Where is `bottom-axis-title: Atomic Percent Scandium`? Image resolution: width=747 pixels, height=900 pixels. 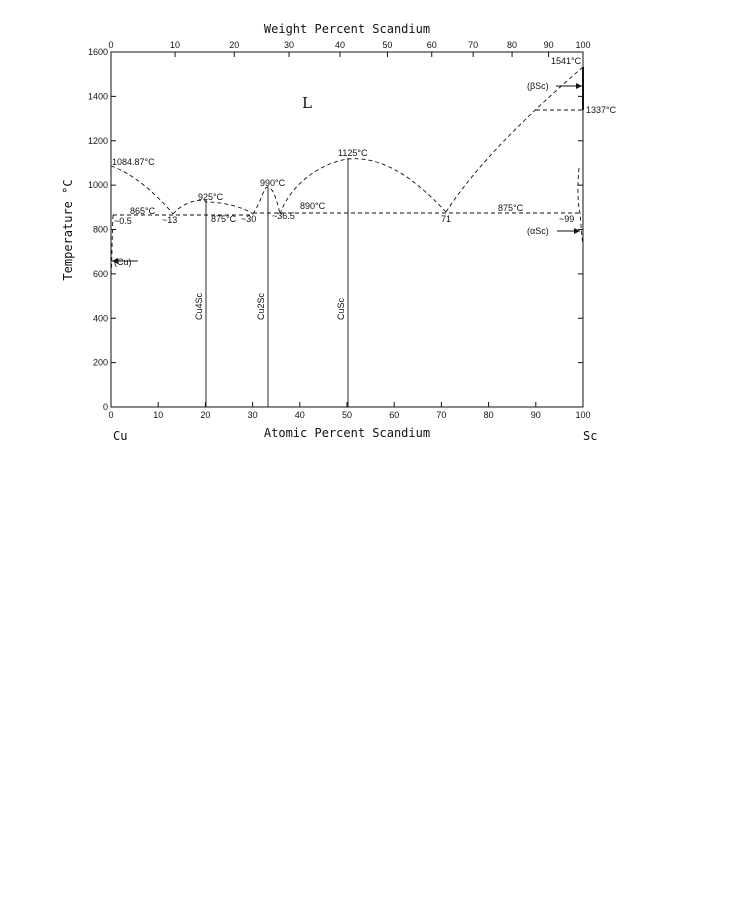
bottom-axis-title: Atomic Percent Scandium is located at coordinates (347, 433).